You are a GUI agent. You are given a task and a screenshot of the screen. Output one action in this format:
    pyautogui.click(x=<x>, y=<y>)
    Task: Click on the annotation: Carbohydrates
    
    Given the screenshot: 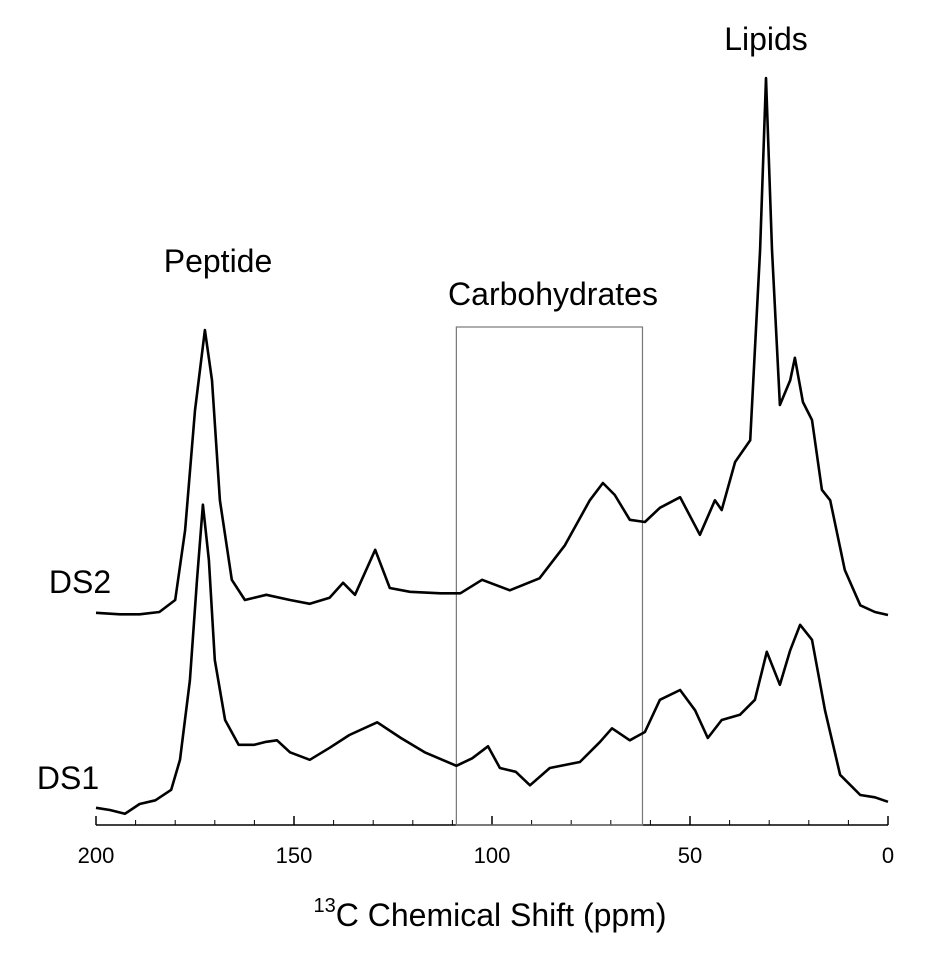 What is the action you would take?
    pyautogui.click(x=553, y=294)
    